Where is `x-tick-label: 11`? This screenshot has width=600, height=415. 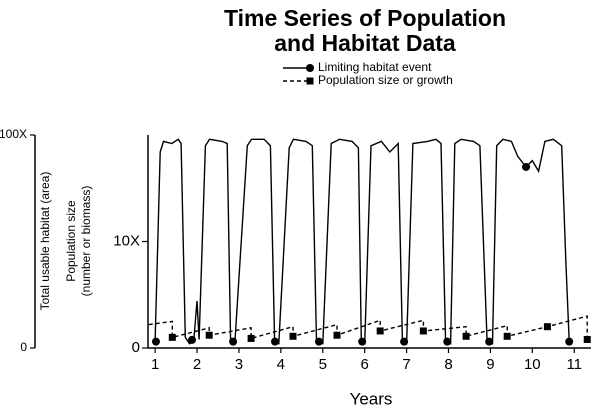
x-tick-label: 11 is located at coordinates (574, 364).